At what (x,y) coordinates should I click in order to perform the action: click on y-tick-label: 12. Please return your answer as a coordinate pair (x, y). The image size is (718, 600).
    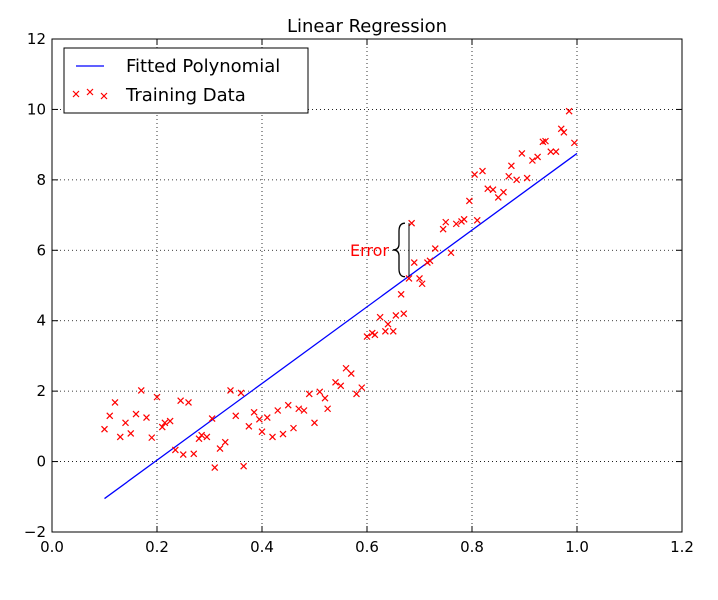
    Looking at the image, I should click on (36, 39).